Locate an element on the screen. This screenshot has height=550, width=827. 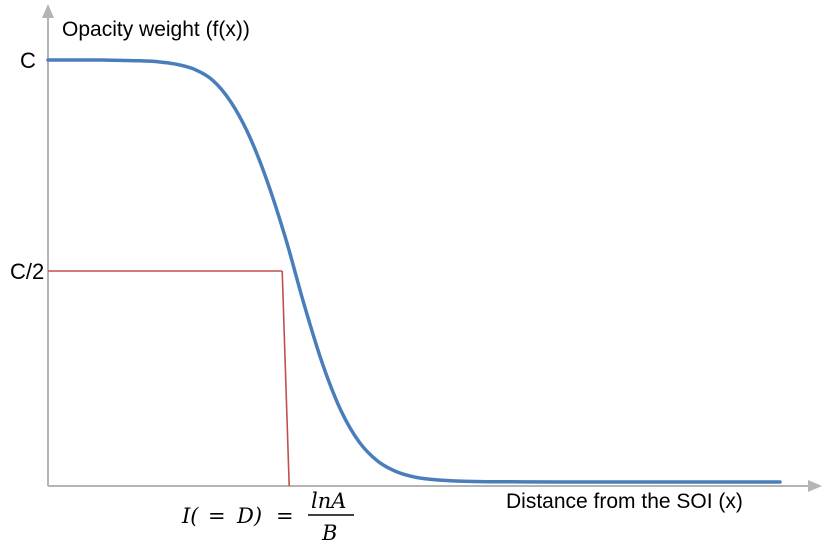
y-tick-label-c-half: C/2 is located at coordinates (27, 271).